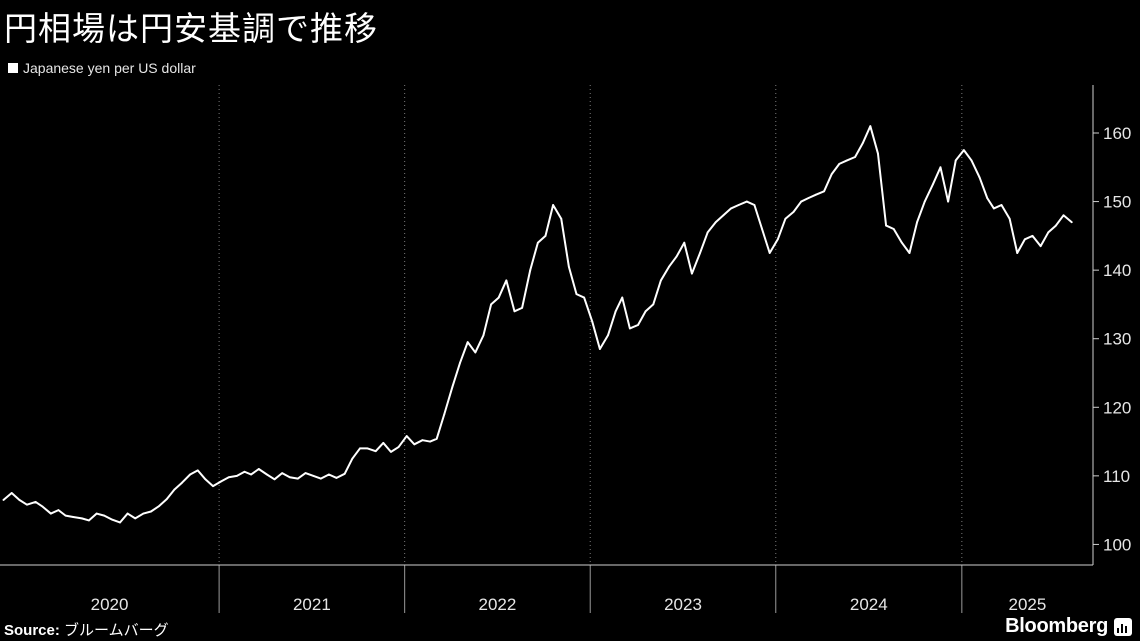 The width and height of the screenshot is (1140, 641). I want to click on legend-label: Japanese yen per US dollar, so click(109, 68).